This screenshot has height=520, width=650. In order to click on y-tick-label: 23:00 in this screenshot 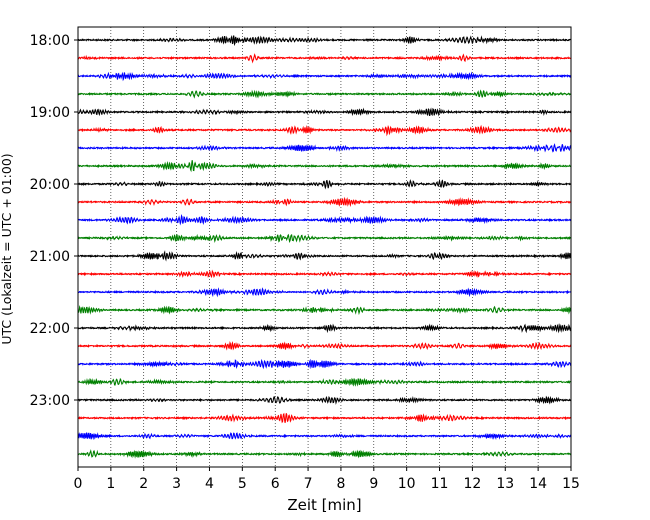, I will do `click(50, 401)`.